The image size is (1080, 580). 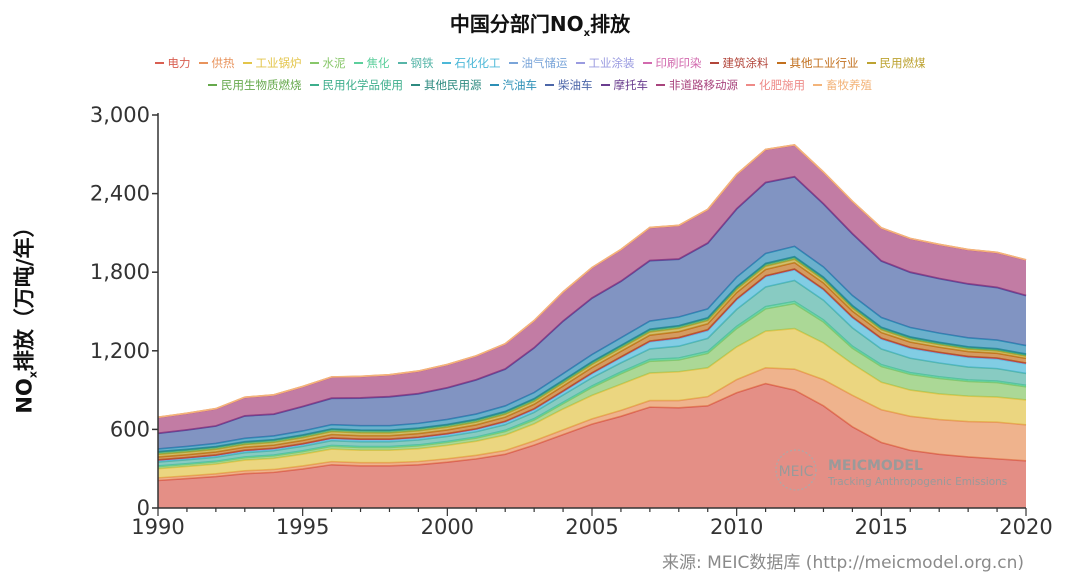 I want to click on legend-item-17: 柴油车, so click(x=569, y=85).